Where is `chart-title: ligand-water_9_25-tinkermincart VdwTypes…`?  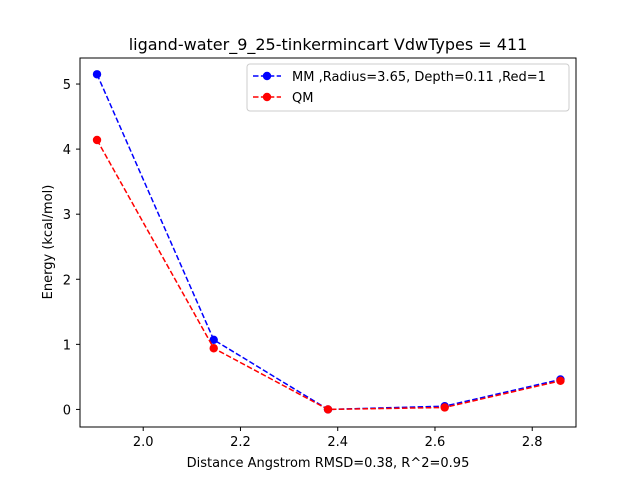 chart-title: ligand-water_9_25-tinkermincart VdwTypes… is located at coordinates (328, 45).